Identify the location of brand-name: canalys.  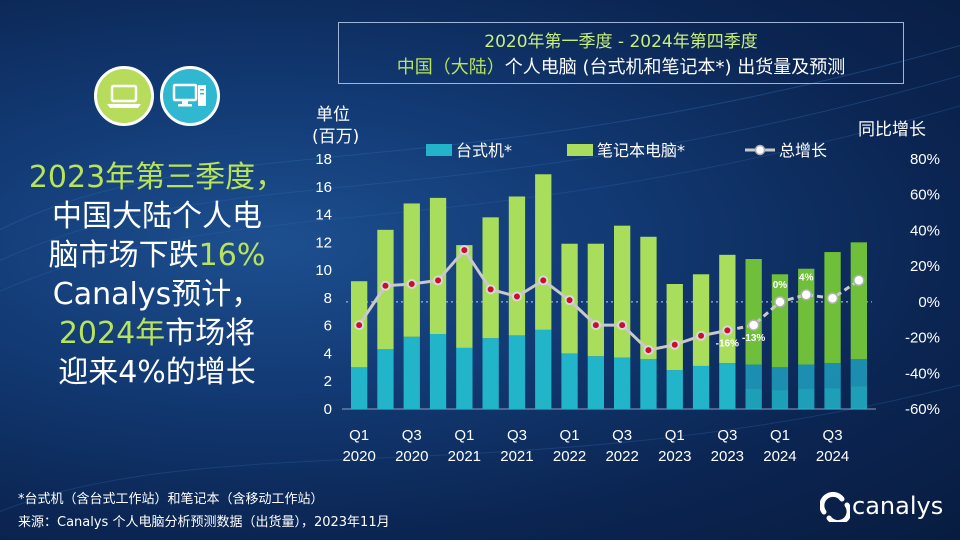
(898, 506).